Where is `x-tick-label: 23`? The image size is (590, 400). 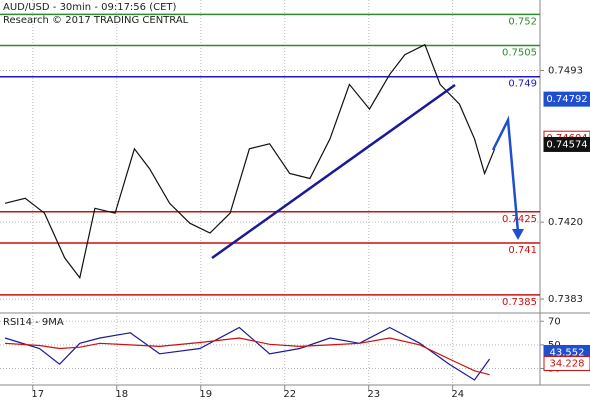
x-tick-label: 23 is located at coordinates (373, 394).